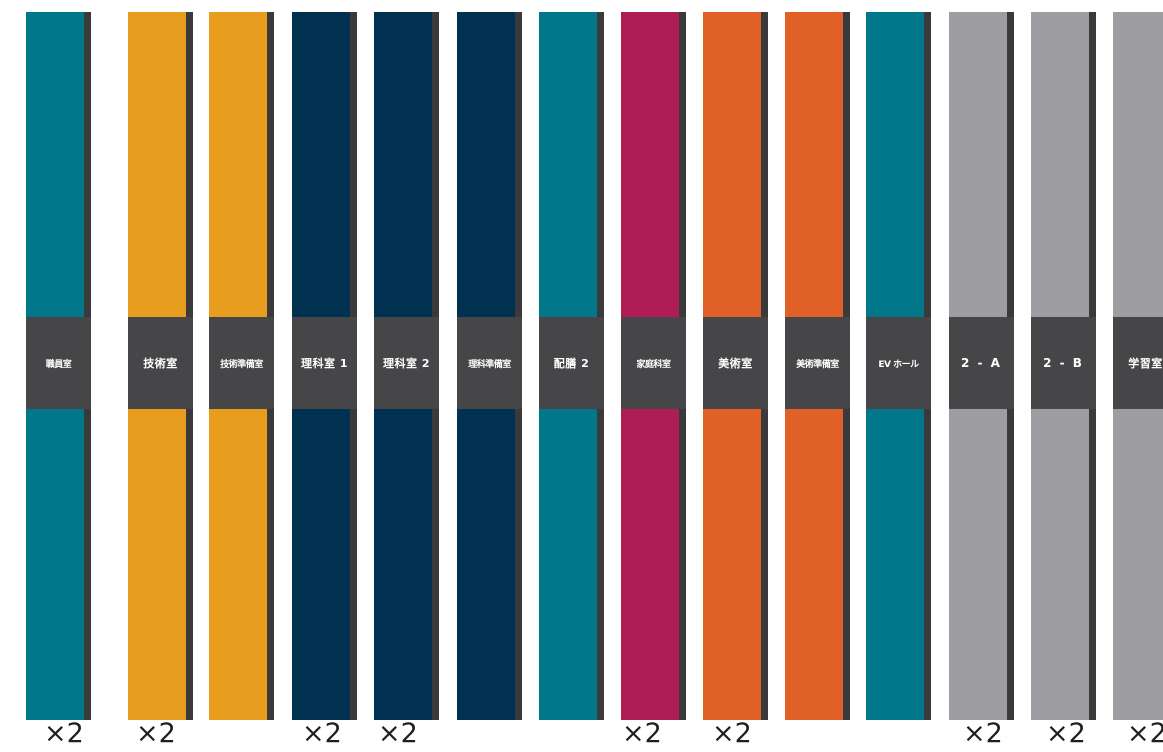 This screenshot has width=1163, height=752. I want to click on name-plate: 美術室, so click(735, 363).